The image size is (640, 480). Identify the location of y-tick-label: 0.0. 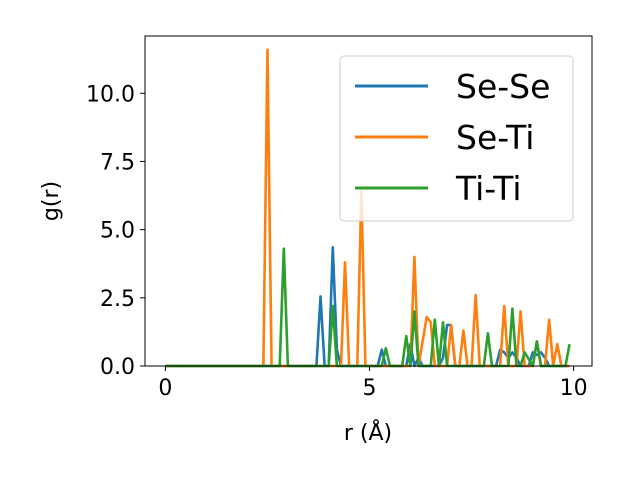
(117, 367).